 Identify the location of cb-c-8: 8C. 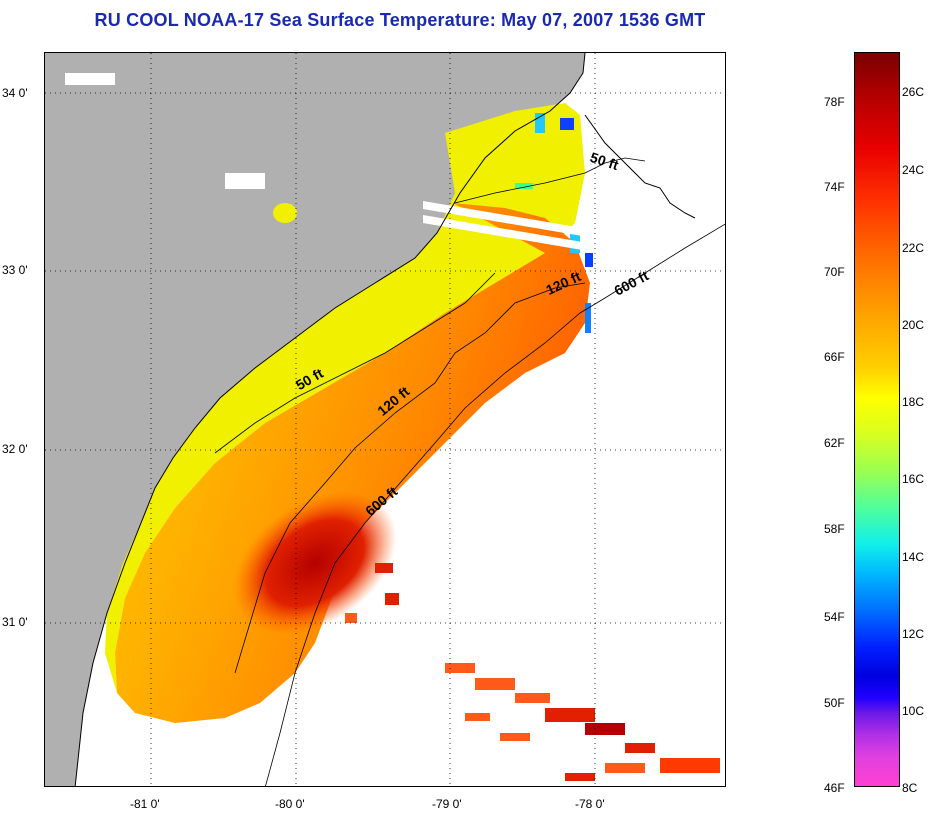
(910, 788).